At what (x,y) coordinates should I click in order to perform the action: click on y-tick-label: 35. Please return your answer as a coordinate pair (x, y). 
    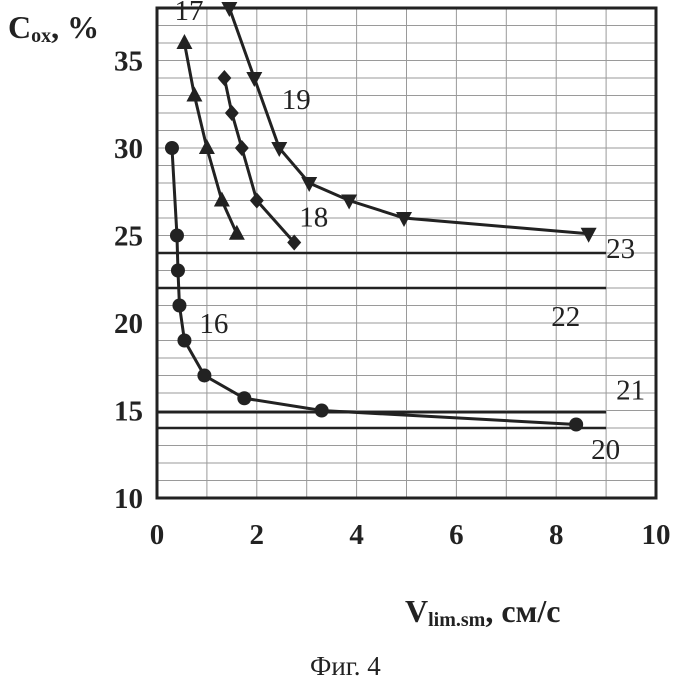
    Looking at the image, I should click on (128, 62).